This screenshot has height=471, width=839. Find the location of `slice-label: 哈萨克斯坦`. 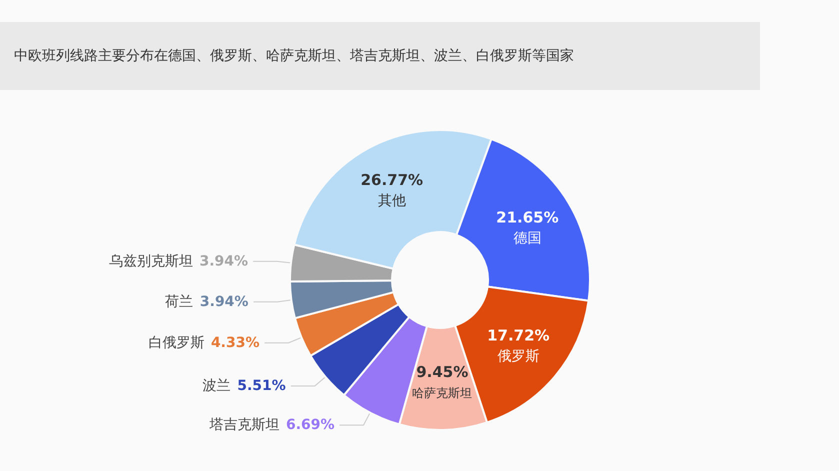

slice-label: 哈萨克斯坦 is located at coordinates (442, 393).